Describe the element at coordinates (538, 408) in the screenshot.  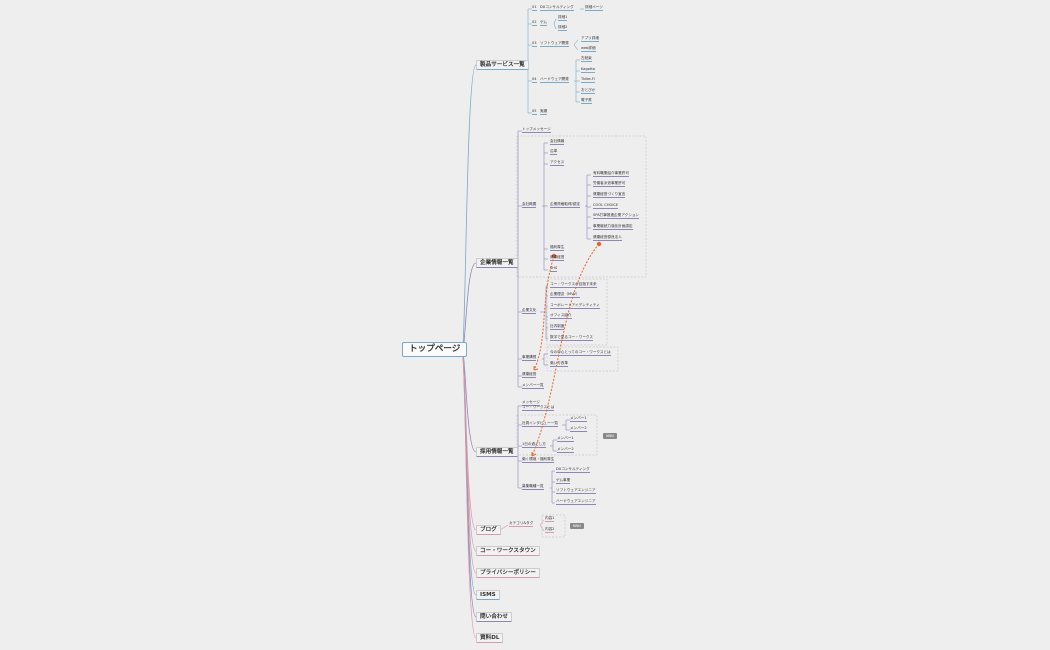
I see `recruit-message2-node: コー・ワークスとは` at that location.